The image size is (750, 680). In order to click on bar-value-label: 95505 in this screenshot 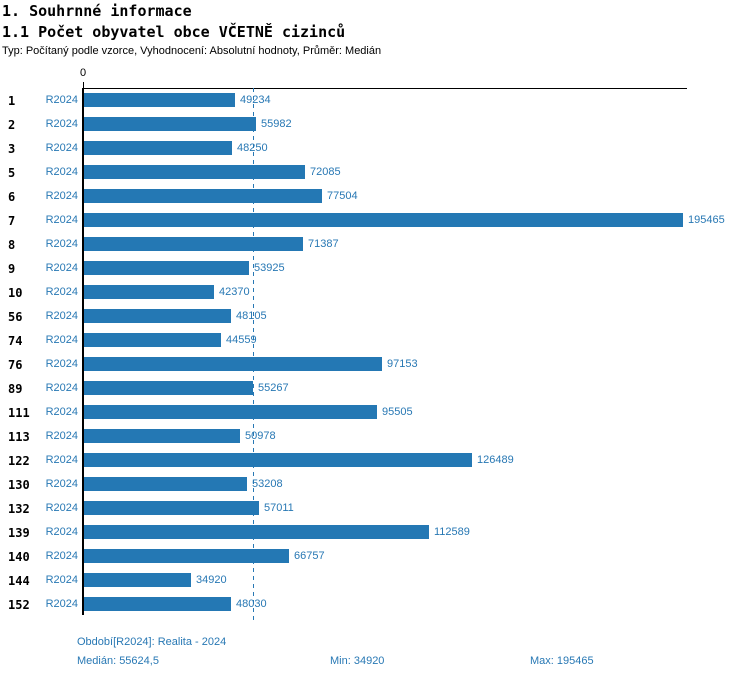, I will do `click(397, 412)`.